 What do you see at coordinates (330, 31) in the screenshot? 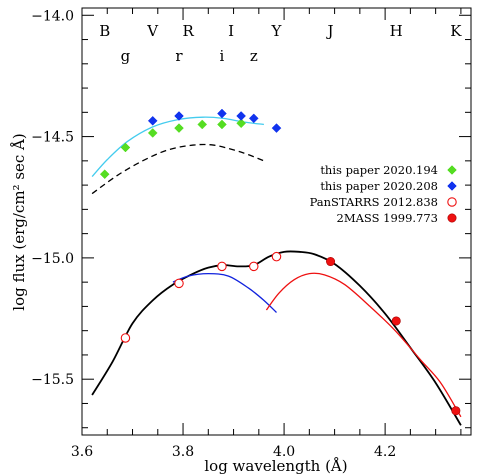
I see `band-label: J` at bounding box center [330, 31].